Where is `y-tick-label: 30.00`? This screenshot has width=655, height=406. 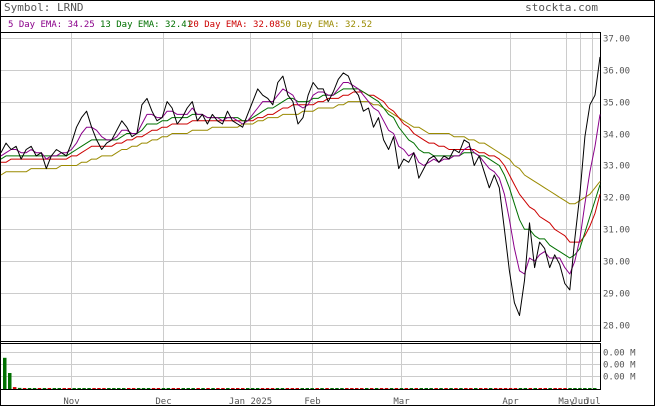 y-tick-label: 30.00 is located at coordinates (616, 263).